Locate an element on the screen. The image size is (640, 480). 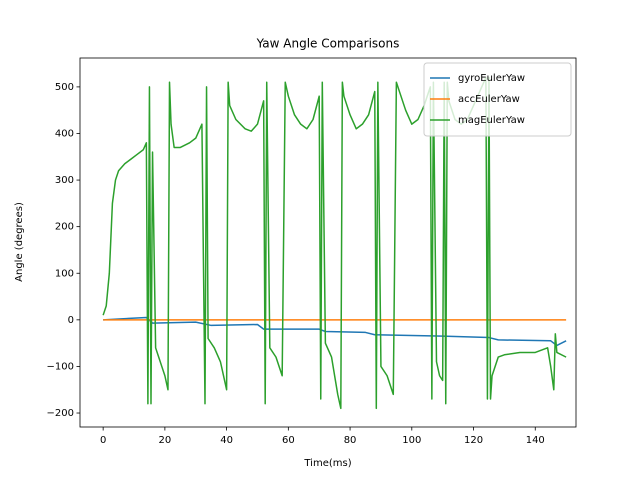
y-tick-label: 400 is located at coordinates (64, 133).